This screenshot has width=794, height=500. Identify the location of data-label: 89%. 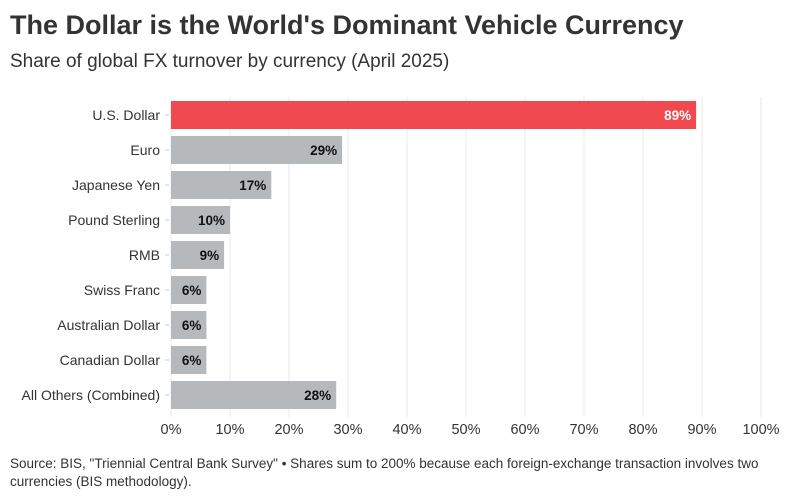
(677, 115).